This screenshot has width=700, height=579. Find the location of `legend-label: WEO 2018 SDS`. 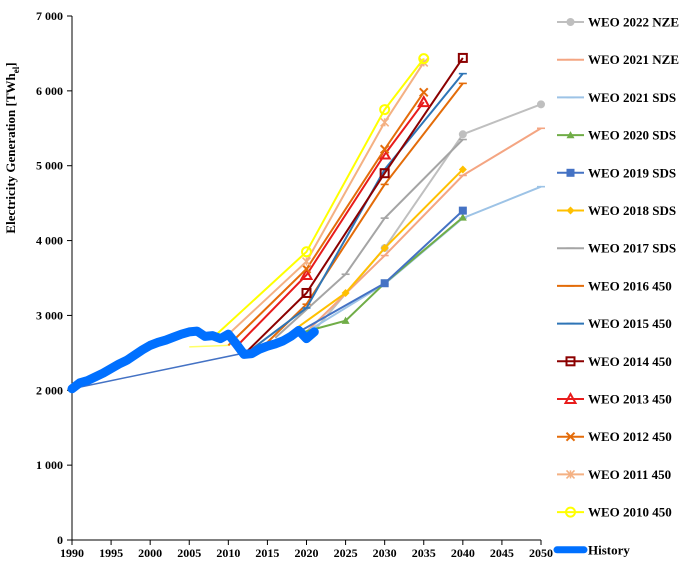

legend-label: WEO 2018 SDS is located at coordinates (632, 210).